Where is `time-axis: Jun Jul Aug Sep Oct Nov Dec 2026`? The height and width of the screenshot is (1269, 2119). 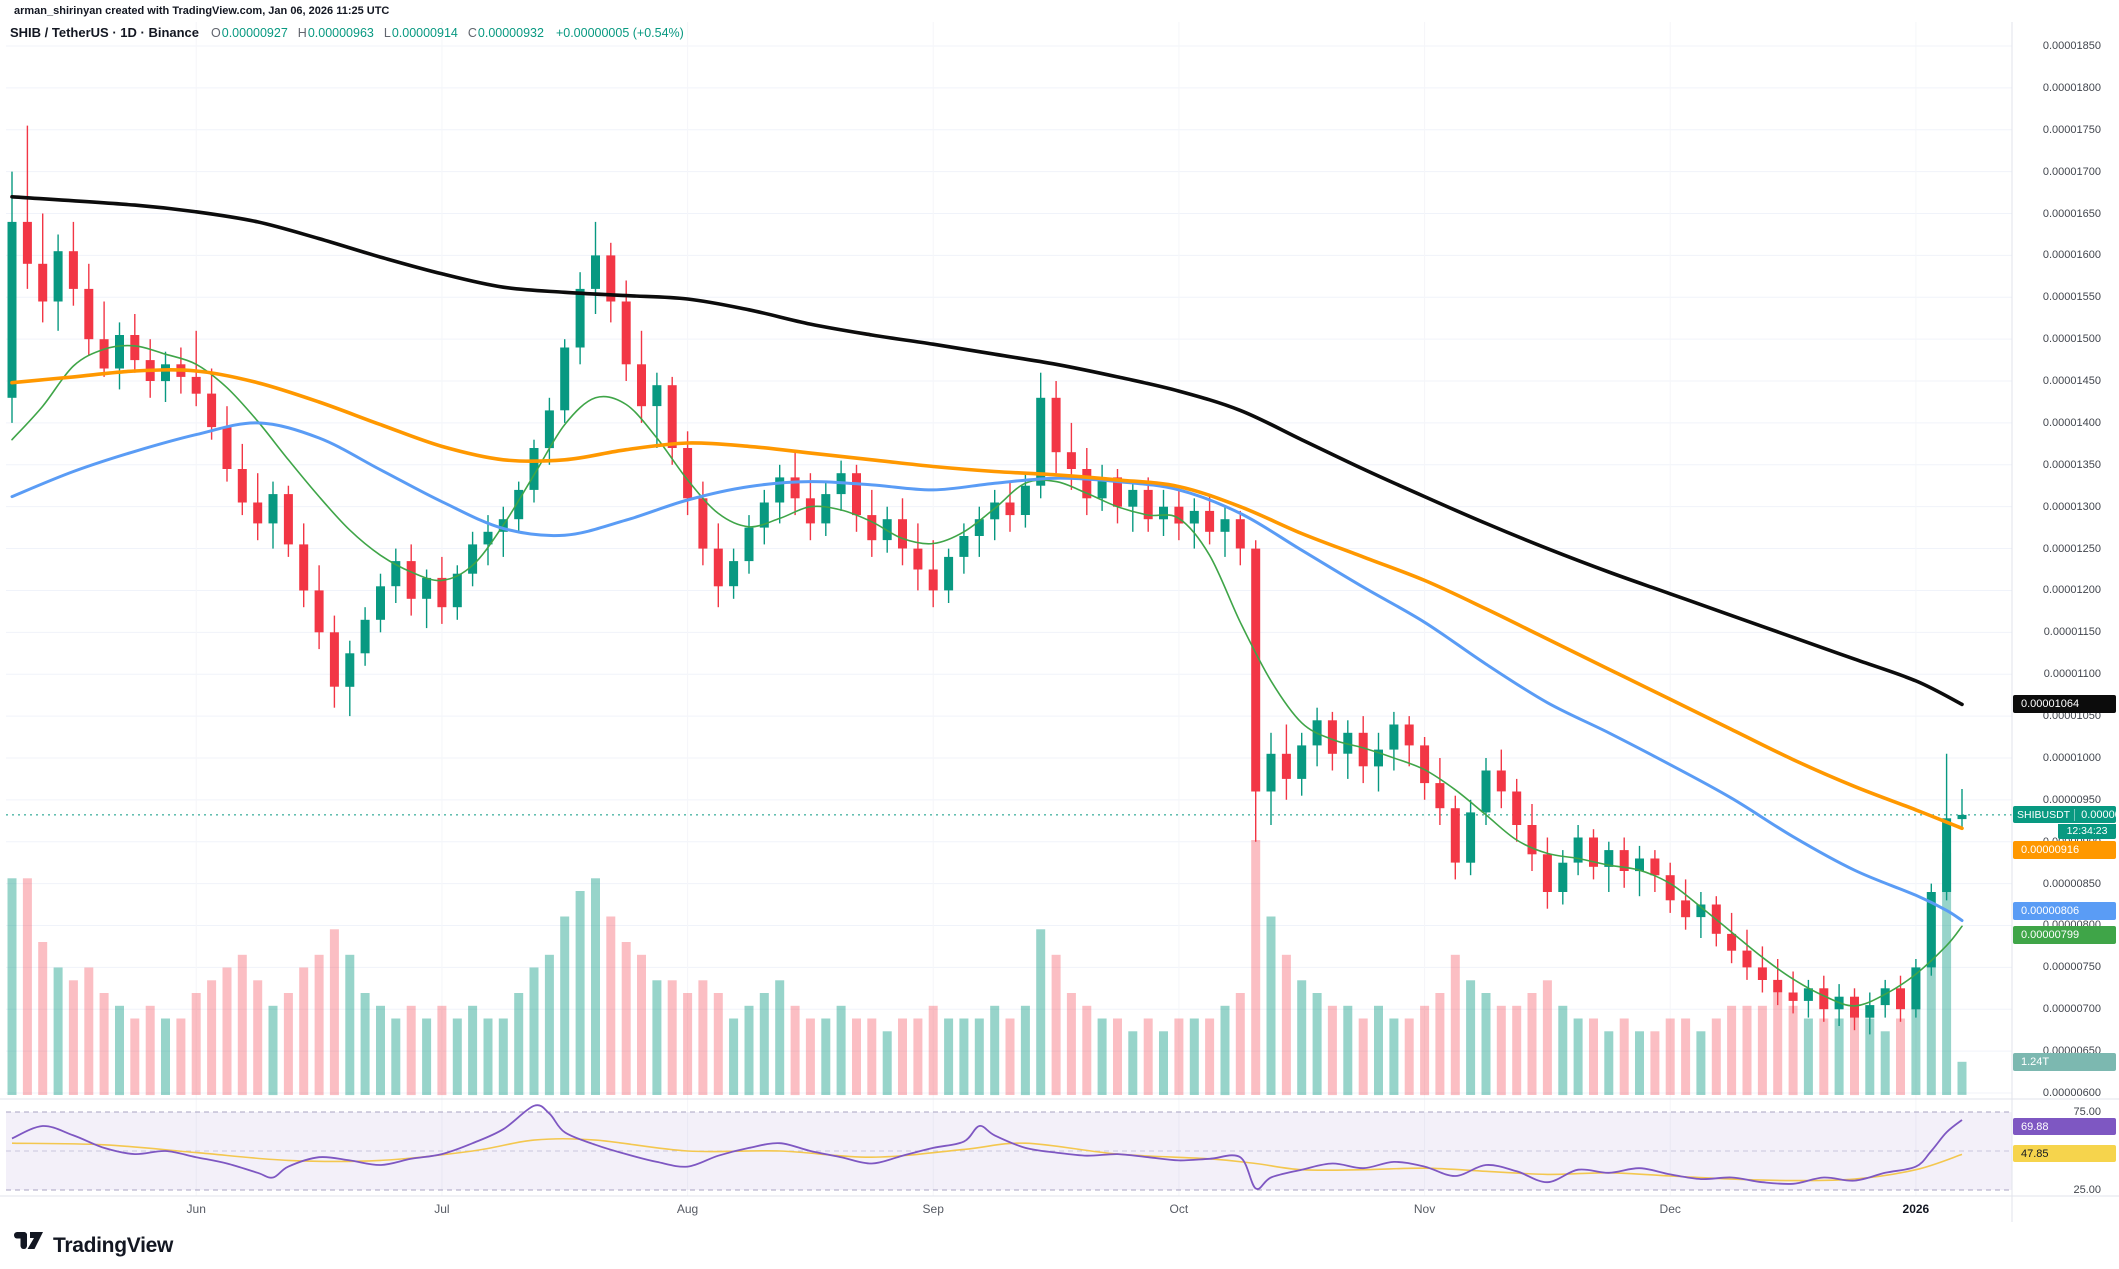 time-axis: Jun Jul Aug Sep Oct Nov Dec 2026 is located at coordinates (1006, 1209).